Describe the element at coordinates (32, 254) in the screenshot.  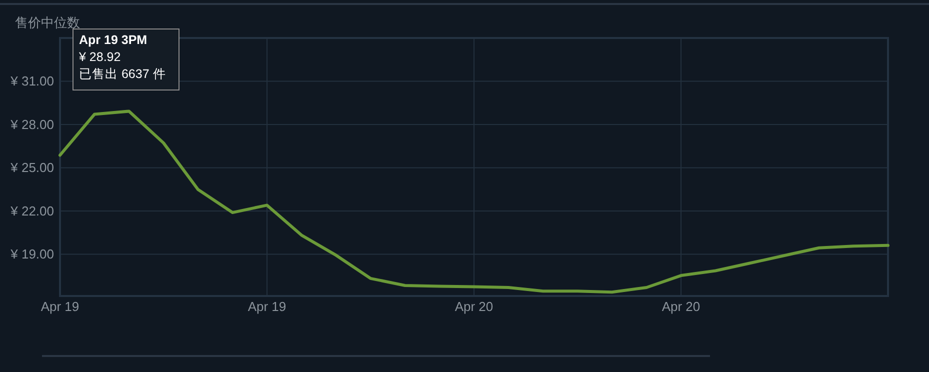
I see `y-tick-label: ¥ 19.00` at that location.